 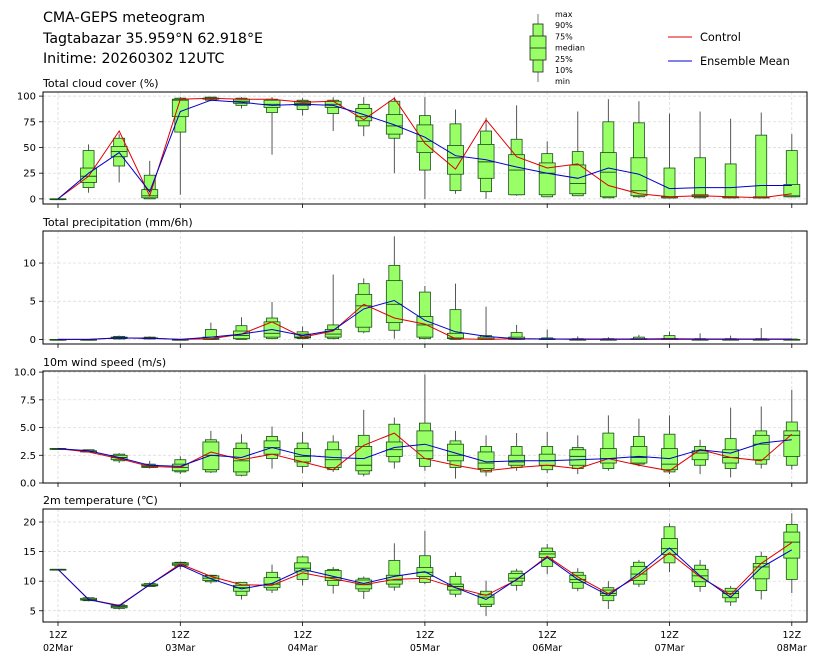 I want to click on y-tick-label: 100, so click(x=26, y=97).